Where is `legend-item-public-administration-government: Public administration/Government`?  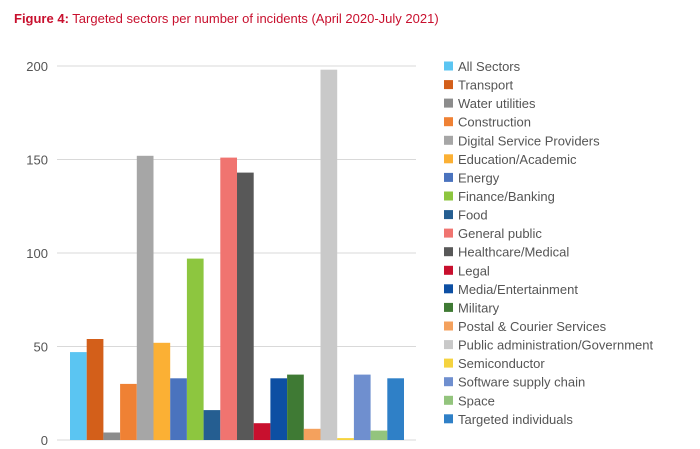
legend-item-public-administration-government: Public administration/Government is located at coordinates (548, 345).